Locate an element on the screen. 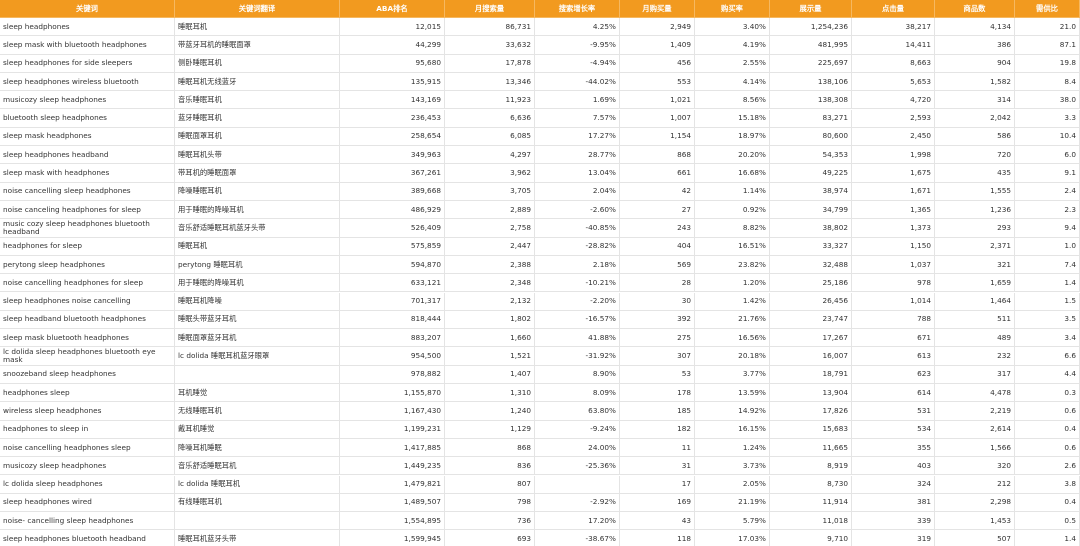 This screenshot has height=546, width=1080. number-cell: 232 is located at coordinates (975, 356).